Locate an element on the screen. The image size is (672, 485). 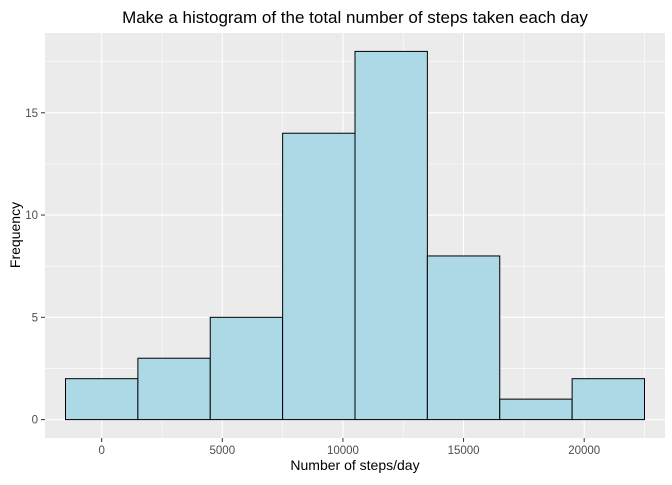
y-tick-label: 15 is located at coordinates (31, 114).